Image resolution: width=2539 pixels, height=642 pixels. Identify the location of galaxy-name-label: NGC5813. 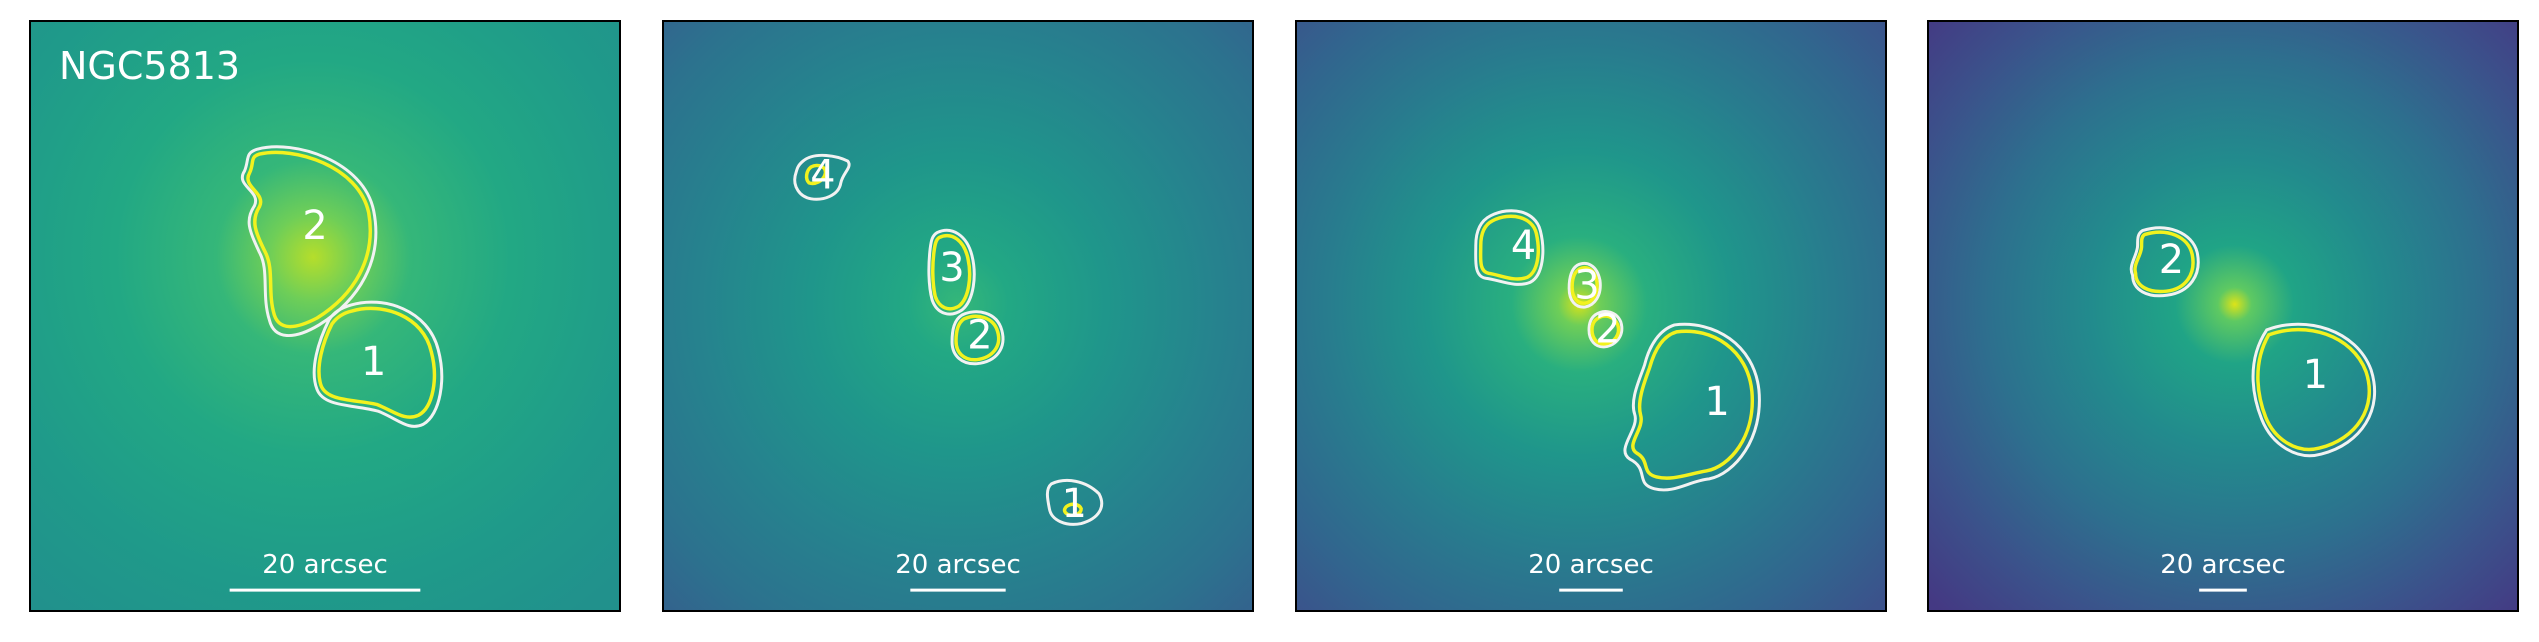
(150, 66).